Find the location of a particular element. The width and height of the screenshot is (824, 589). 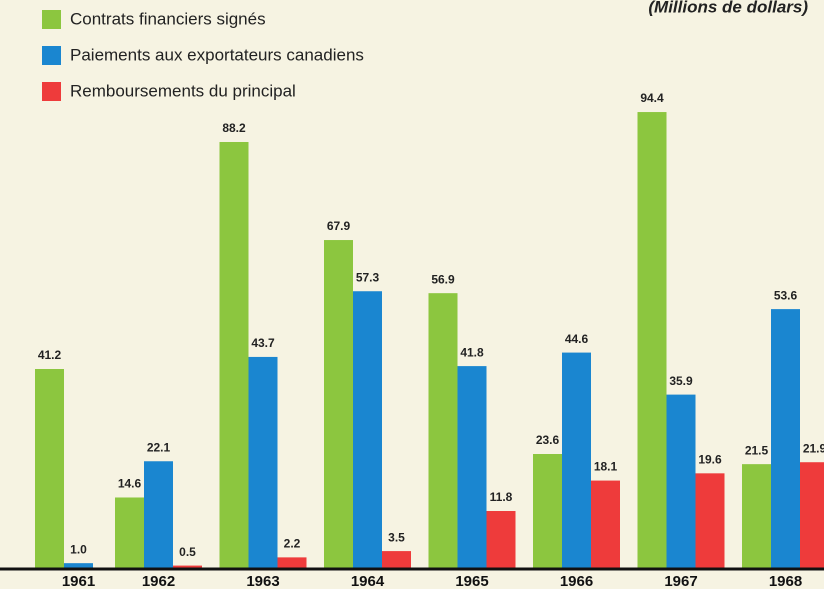

value-label: 41.8 is located at coordinates (472, 352).